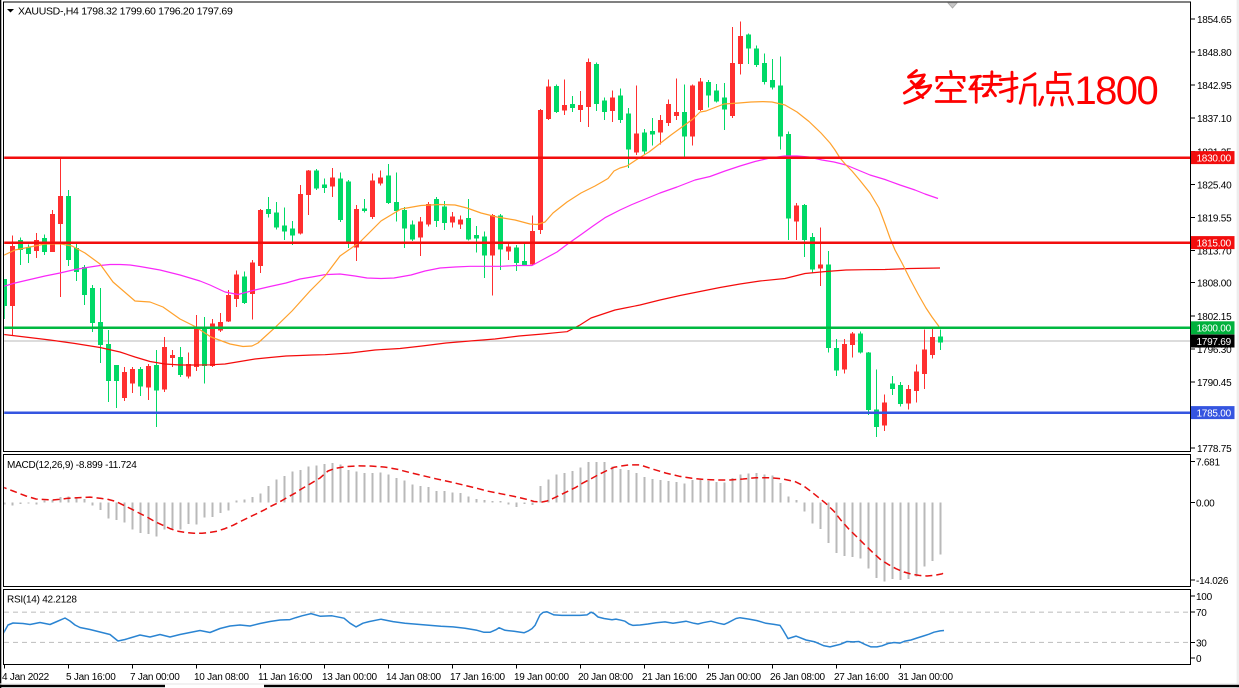 The width and height of the screenshot is (1239, 688). Describe the element at coordinates (606, 677) in the screenshot. I see `svg-text: 20 Jan 08:00` at that location.